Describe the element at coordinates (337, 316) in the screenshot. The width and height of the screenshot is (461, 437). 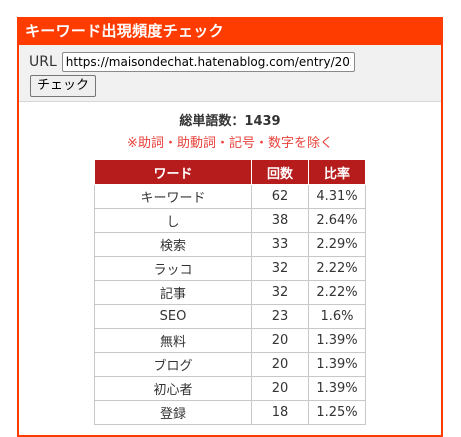
I see `cell-ratio: 1.6%` at that location.